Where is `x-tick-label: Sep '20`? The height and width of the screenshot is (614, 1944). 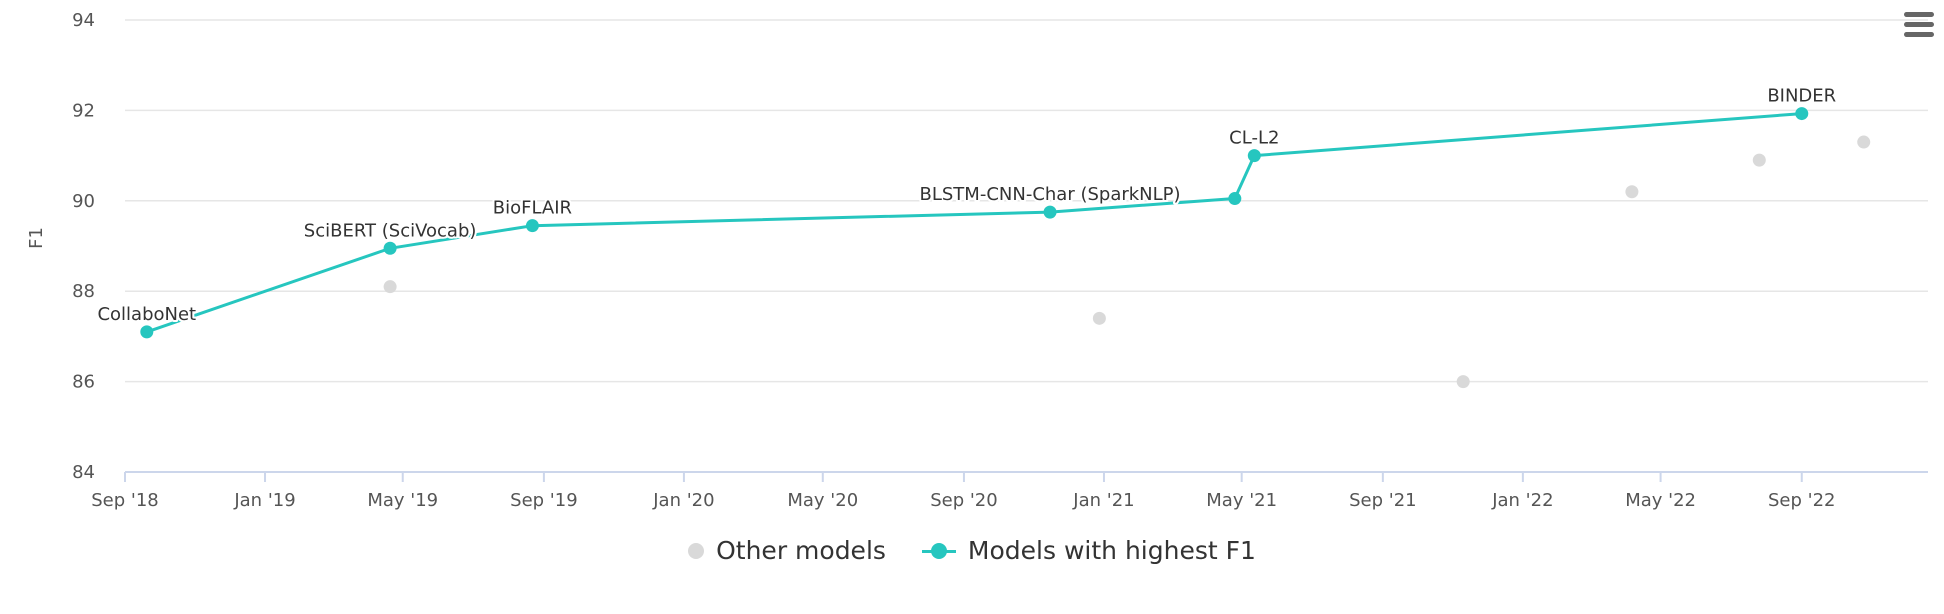
x-tick-label: Sep '20 is located at coordinates (964, 500).